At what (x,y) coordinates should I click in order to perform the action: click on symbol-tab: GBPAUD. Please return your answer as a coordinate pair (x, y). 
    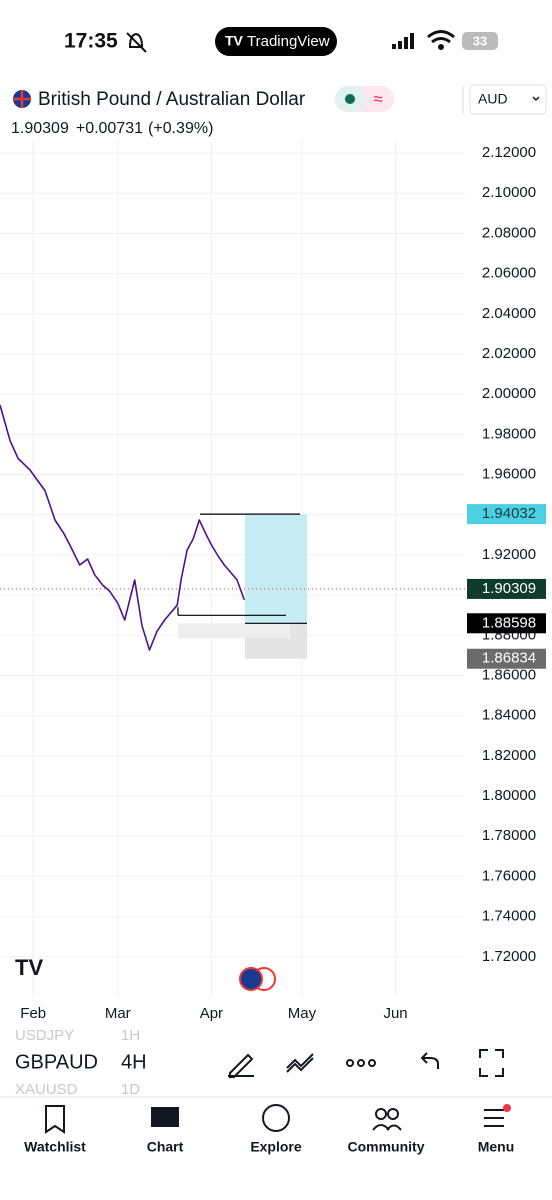
    Looking at the image, I should click on (56, 1062).